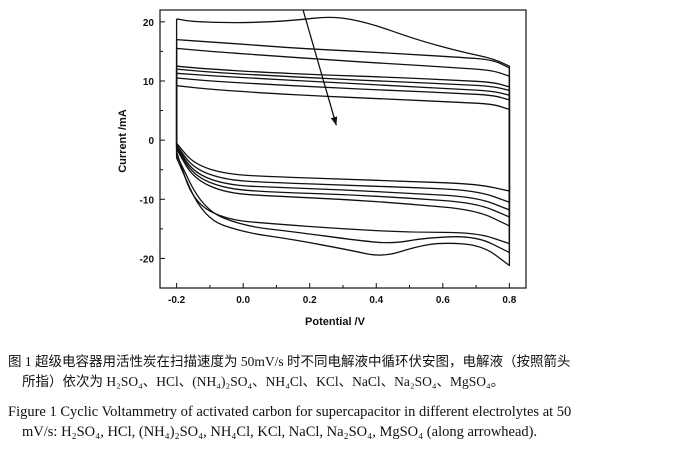 This screenshot has width=690, height=451. I want to click on x-tick-label: 0.4, so click(376, 300).